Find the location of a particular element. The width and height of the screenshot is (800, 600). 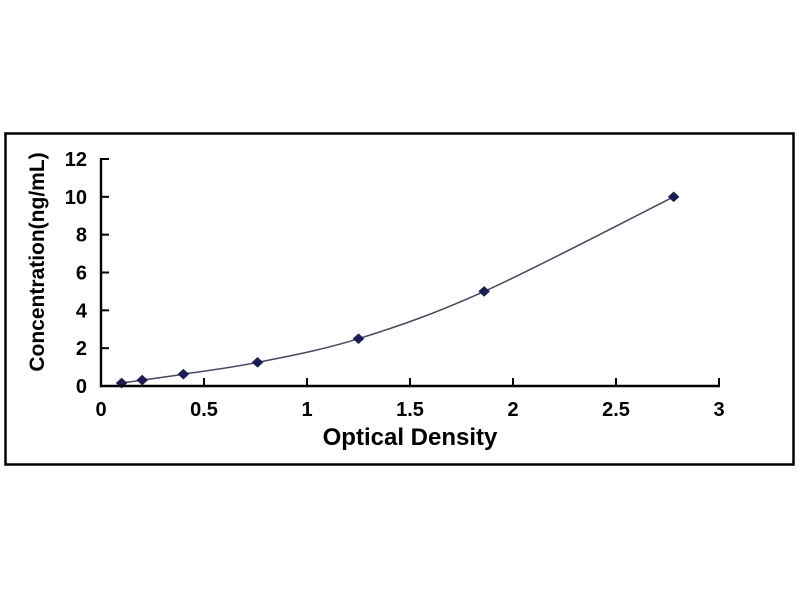

y-tick-label: 8 is located at coordinates (81, 236).